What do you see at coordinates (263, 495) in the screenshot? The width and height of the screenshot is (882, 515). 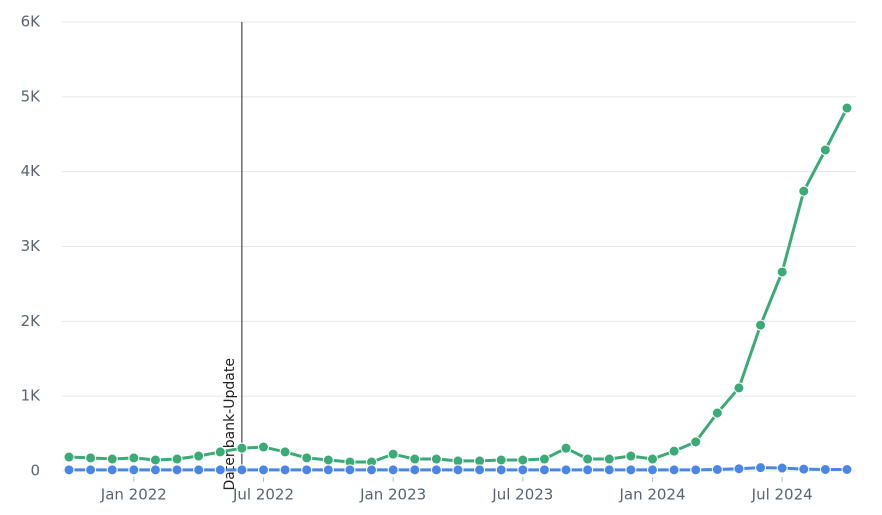 I see `x-tick-label: Jul 2022` at bounding box center [263, 495].